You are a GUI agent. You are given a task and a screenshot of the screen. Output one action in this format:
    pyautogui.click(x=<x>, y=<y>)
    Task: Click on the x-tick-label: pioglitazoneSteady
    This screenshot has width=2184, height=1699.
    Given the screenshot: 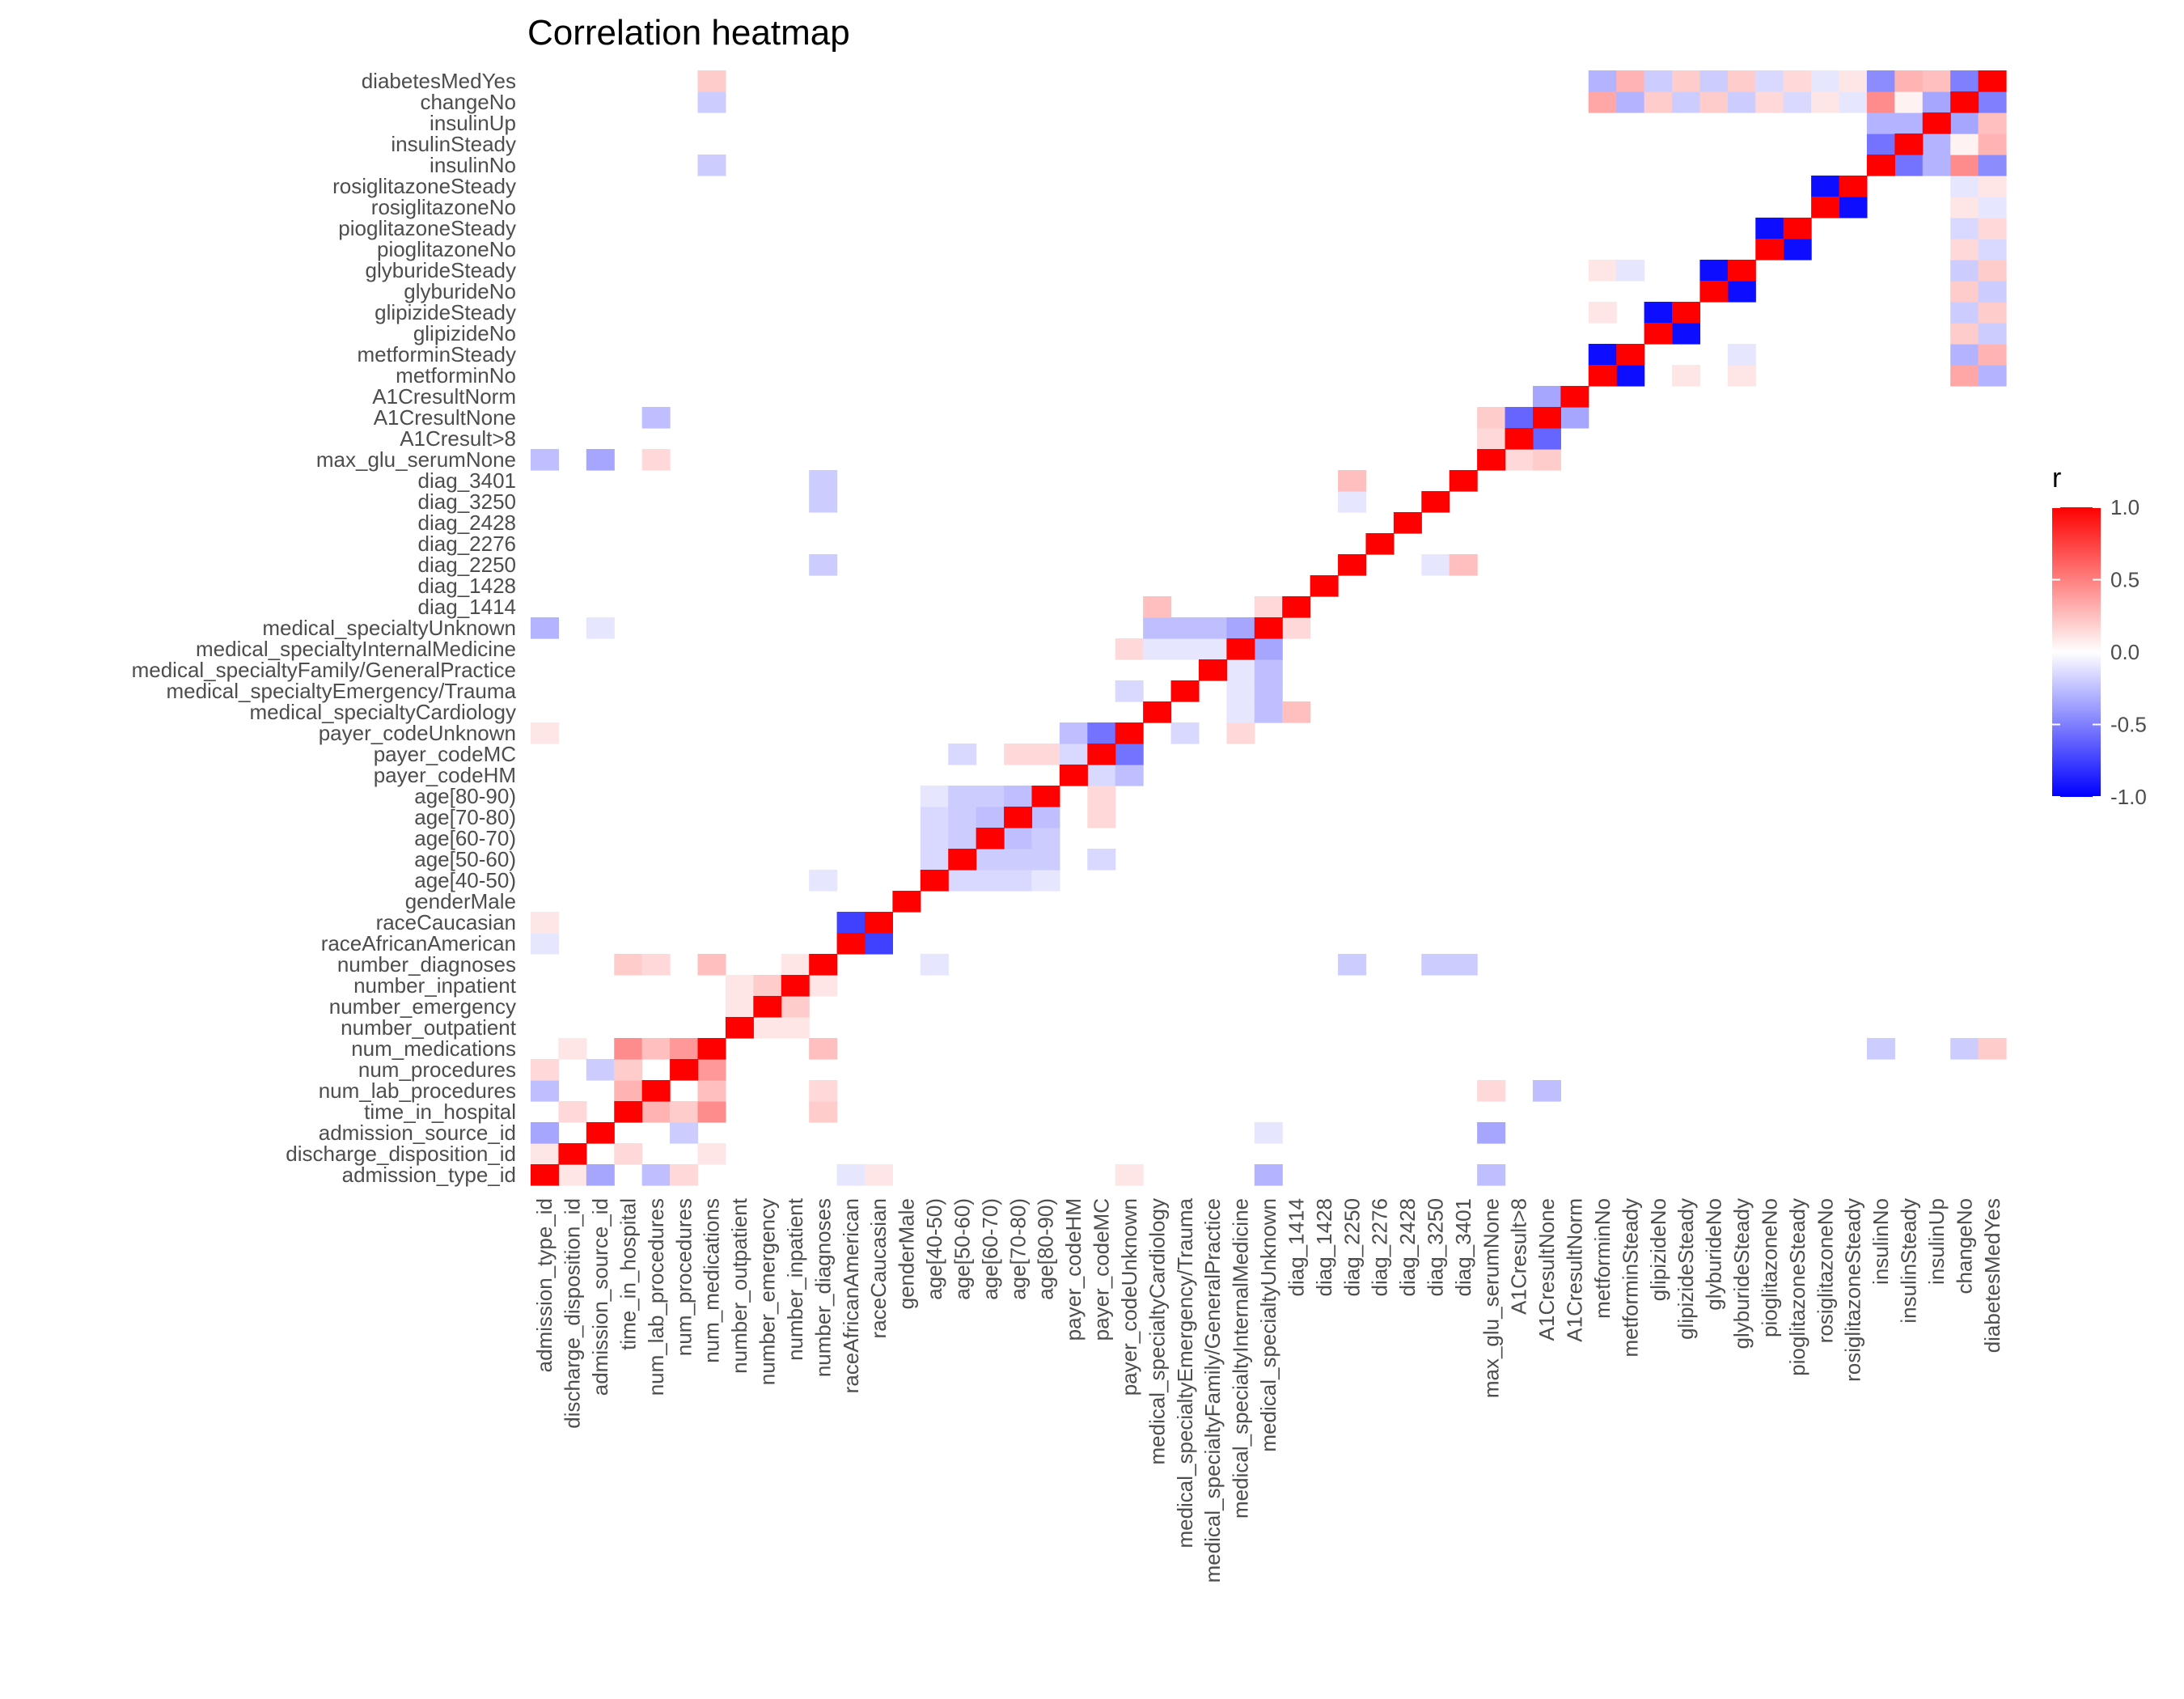 What is the action you would take?
    pyautogui.click(x=1797, y=1287)
    